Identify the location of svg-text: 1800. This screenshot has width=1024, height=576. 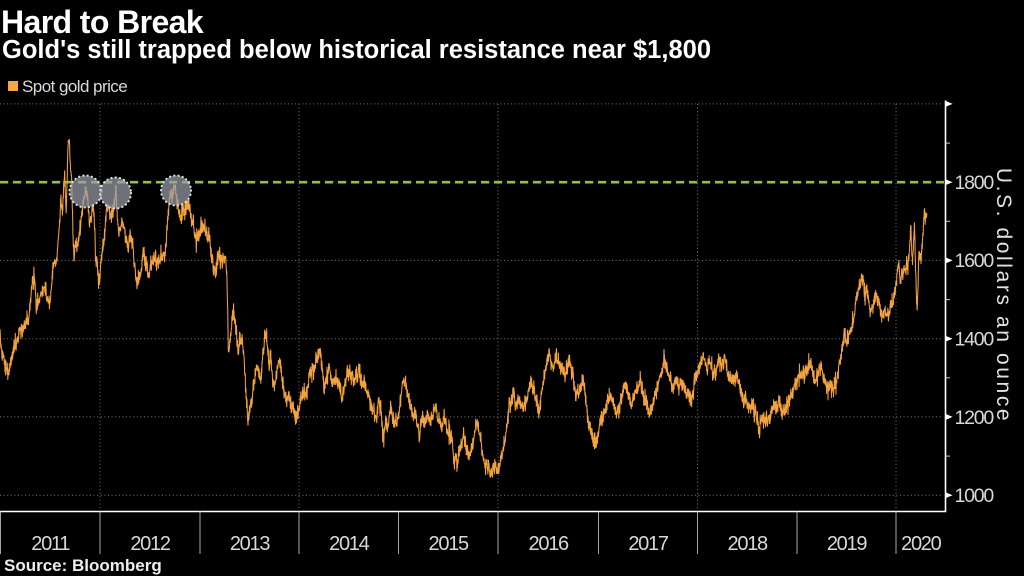
(975, 183).